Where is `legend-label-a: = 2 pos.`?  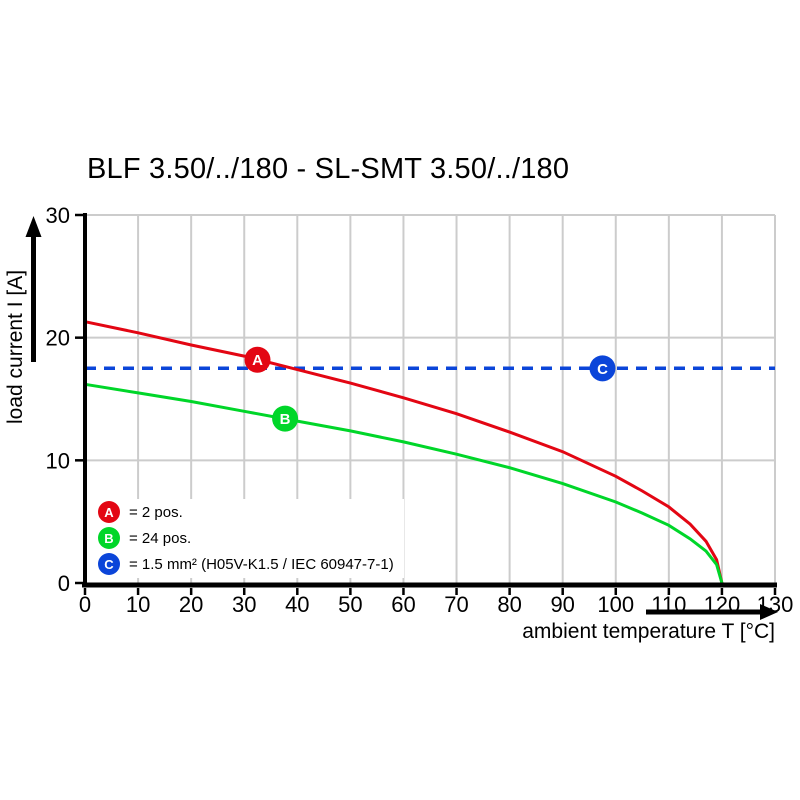
legend-label-a: = 2 pos. is located at coordinates (156, 512).